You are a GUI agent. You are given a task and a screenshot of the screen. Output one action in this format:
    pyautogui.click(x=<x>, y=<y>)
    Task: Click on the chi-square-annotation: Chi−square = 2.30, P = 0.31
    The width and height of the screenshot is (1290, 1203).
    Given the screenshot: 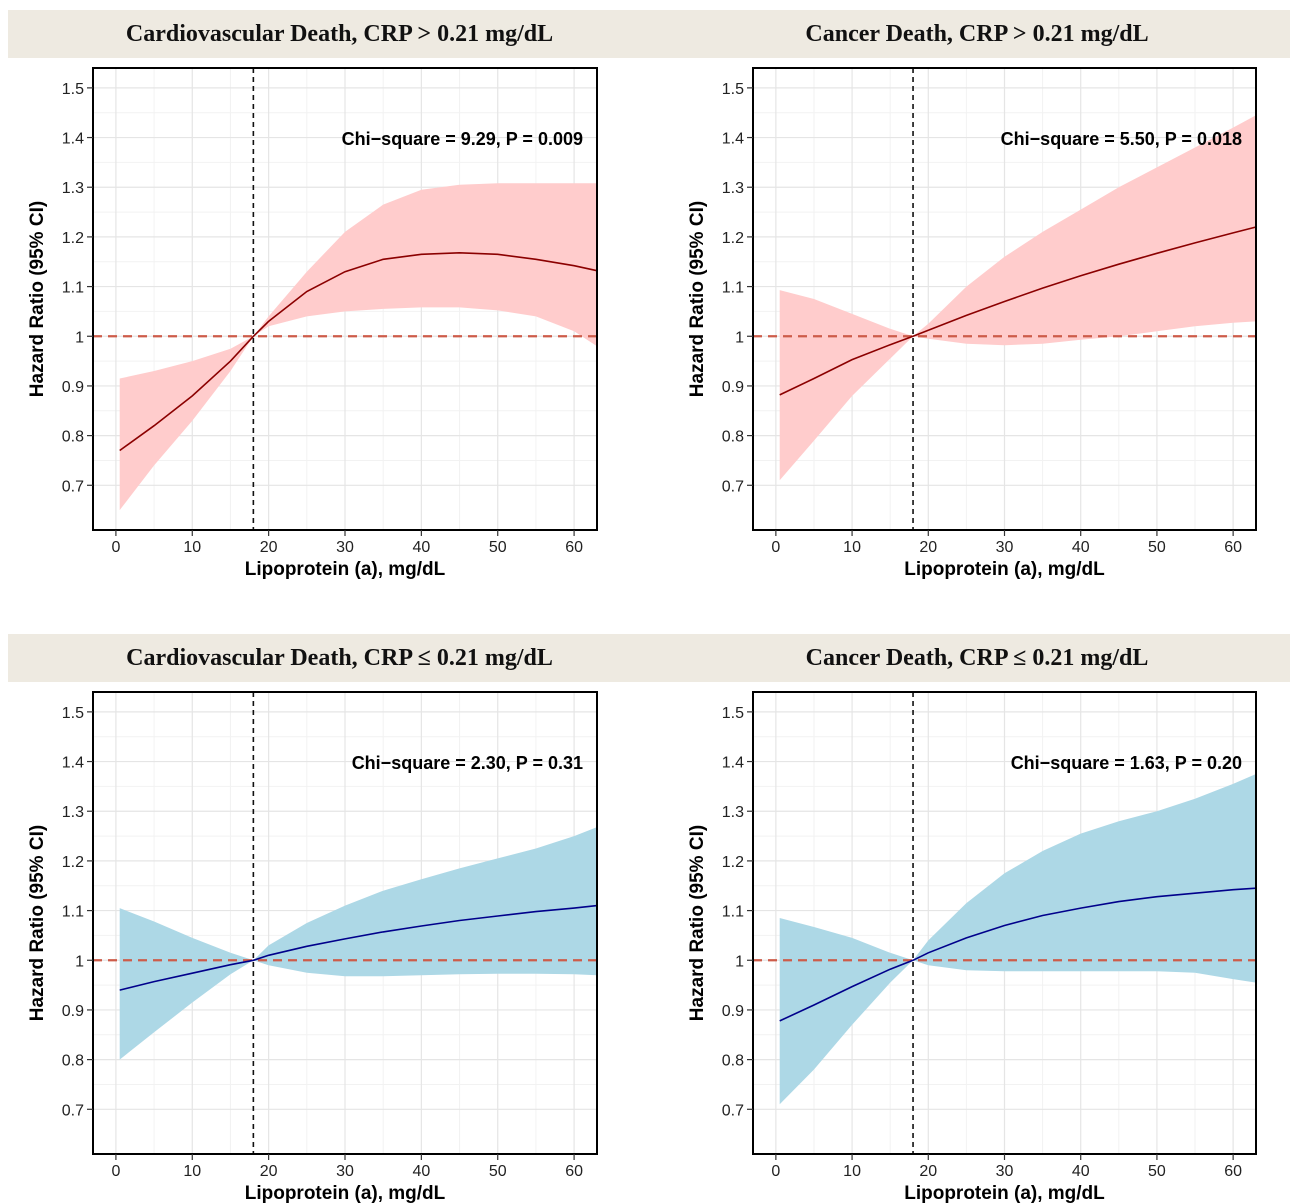 What is the action you would take?
    pyautogui.click(x=467, y=763)
    